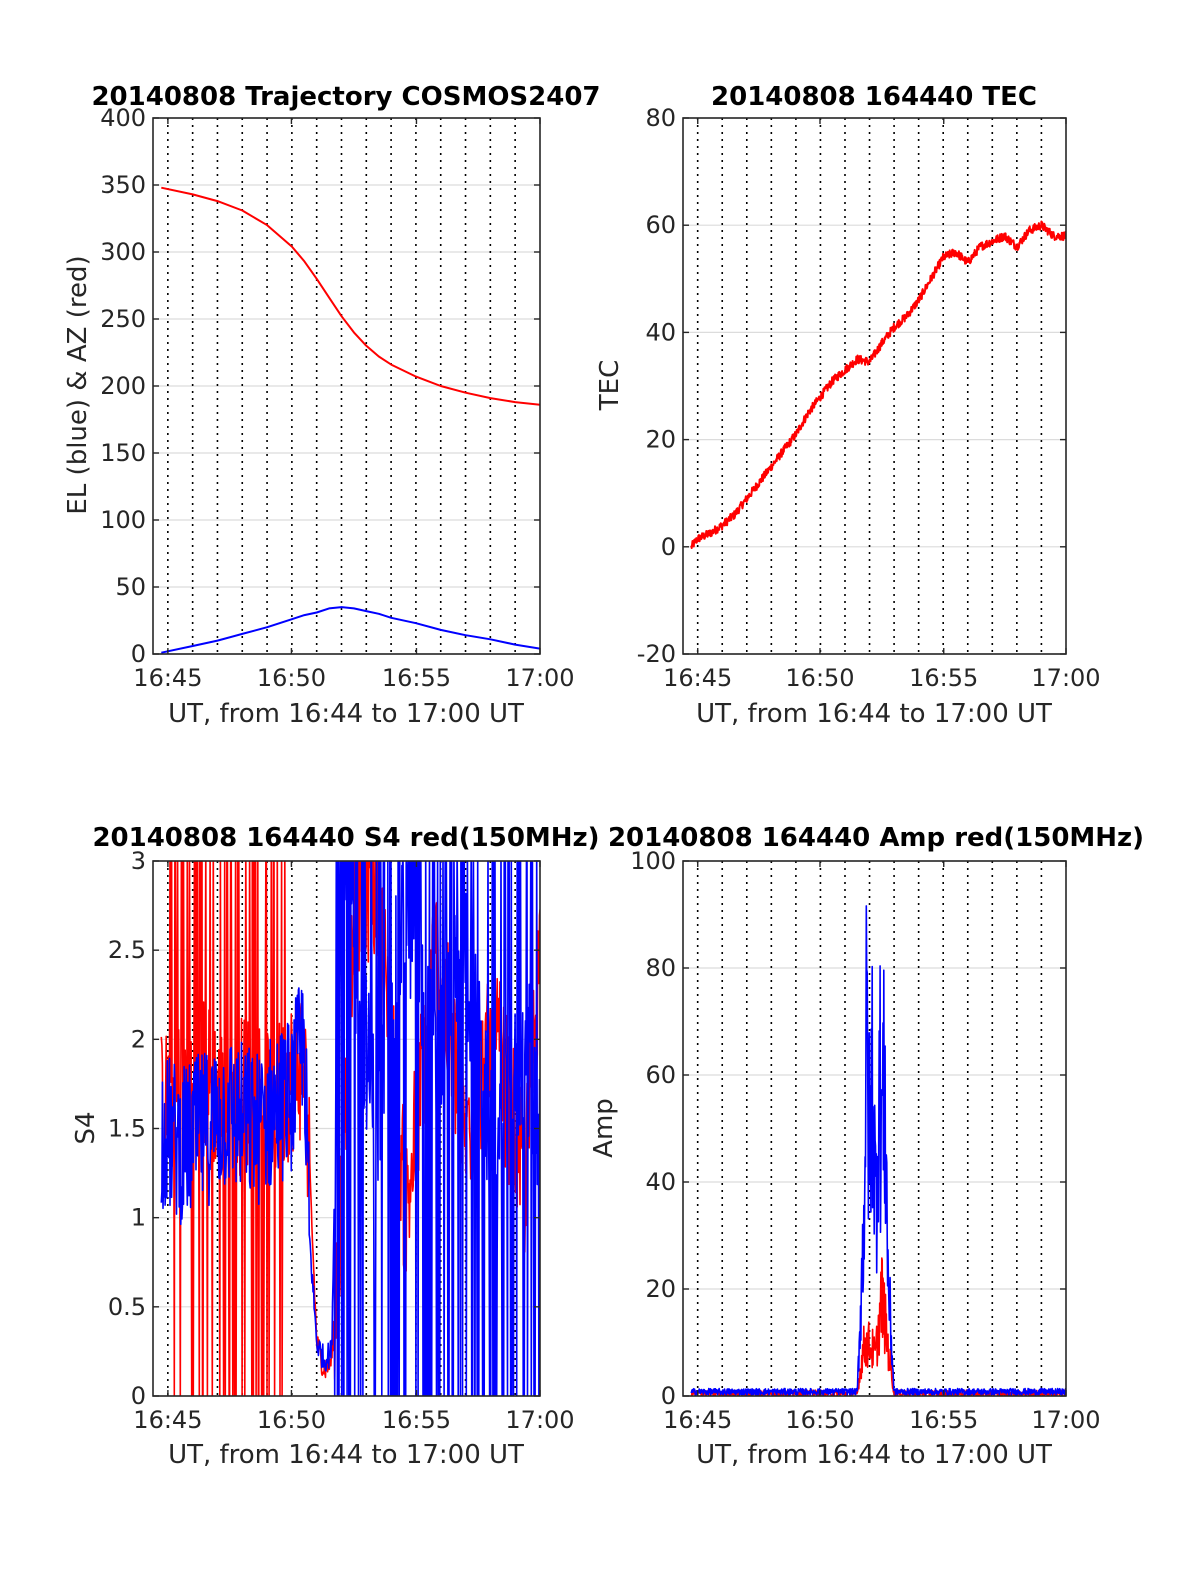 This screenshot has width=1200, height=1575. Describe the element at coordinates (874, 97) in the screenshot. I see `tec-title: 20140808 164440 TEC` at that location.